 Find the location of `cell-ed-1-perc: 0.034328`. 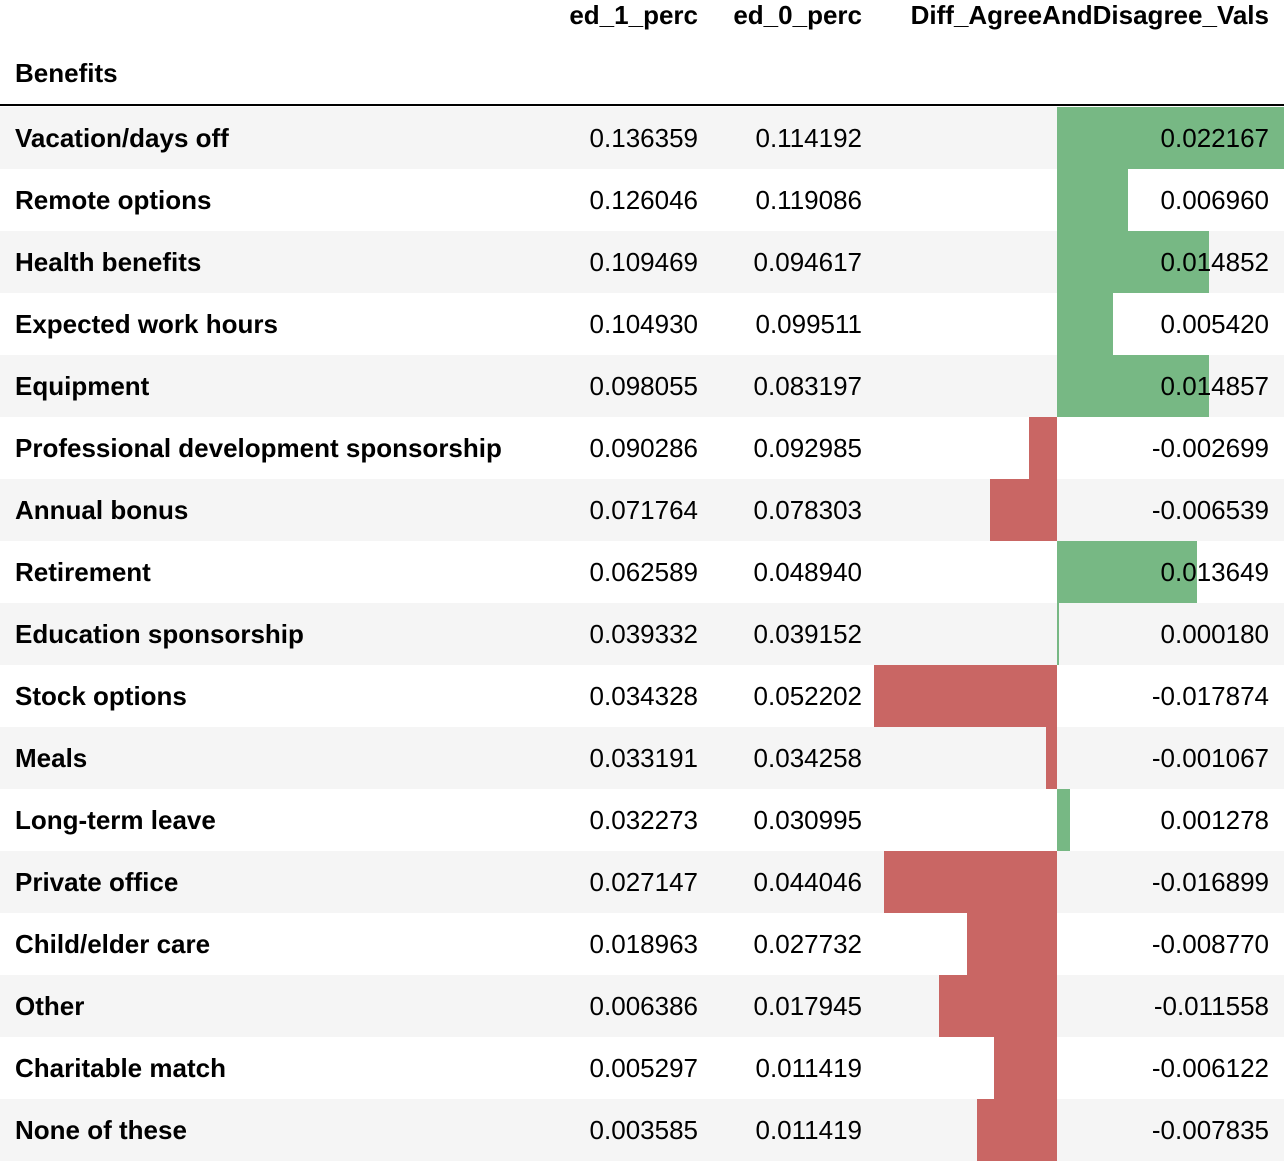

cell-ed-1-perc: 0.034328 is located at coordinates (643, 696).